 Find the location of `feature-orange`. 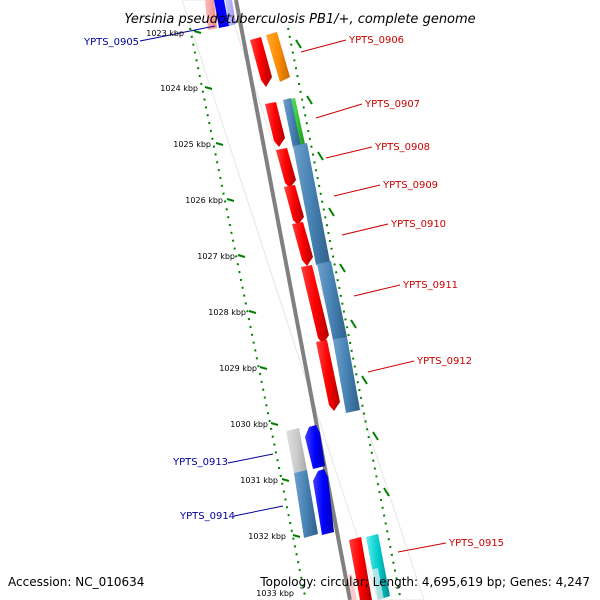

feature-orange is located at coordinates (278, 57).